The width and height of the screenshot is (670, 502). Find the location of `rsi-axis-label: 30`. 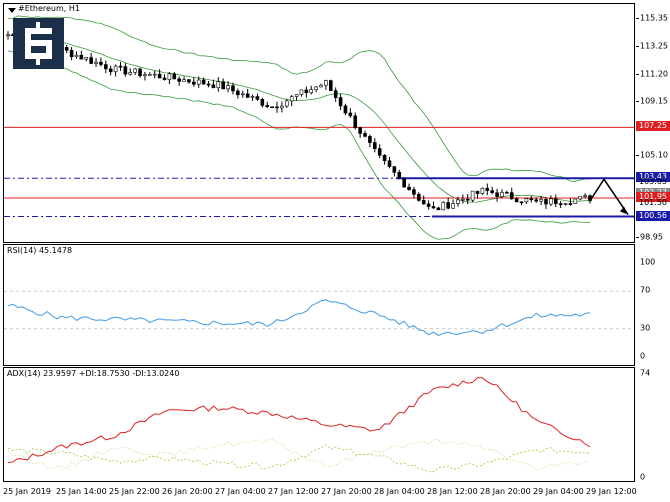

rsi-axis-label: 30 is located at coordinates (645, 328).